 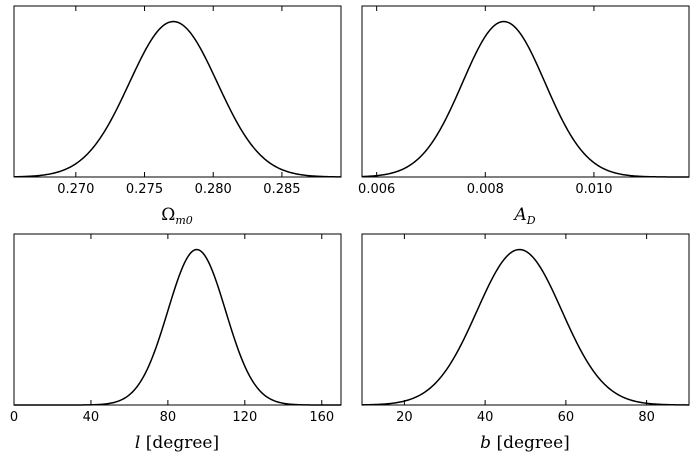 I want to click on x-tick-label: 0.270, so click(x=75, y=189).